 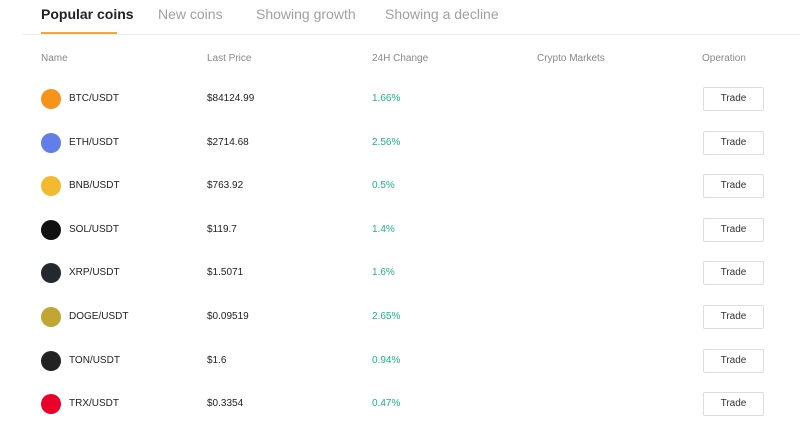 What do you see at coordinates (386, 142) in the screenshot?
I see `change: 2.56%` at bounding box center [386, 142].